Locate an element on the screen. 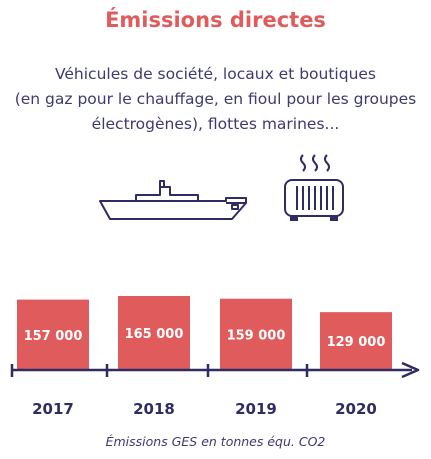 This screenshot has width=431, height=459. bar-2017 is located at coordinates (53, 334).